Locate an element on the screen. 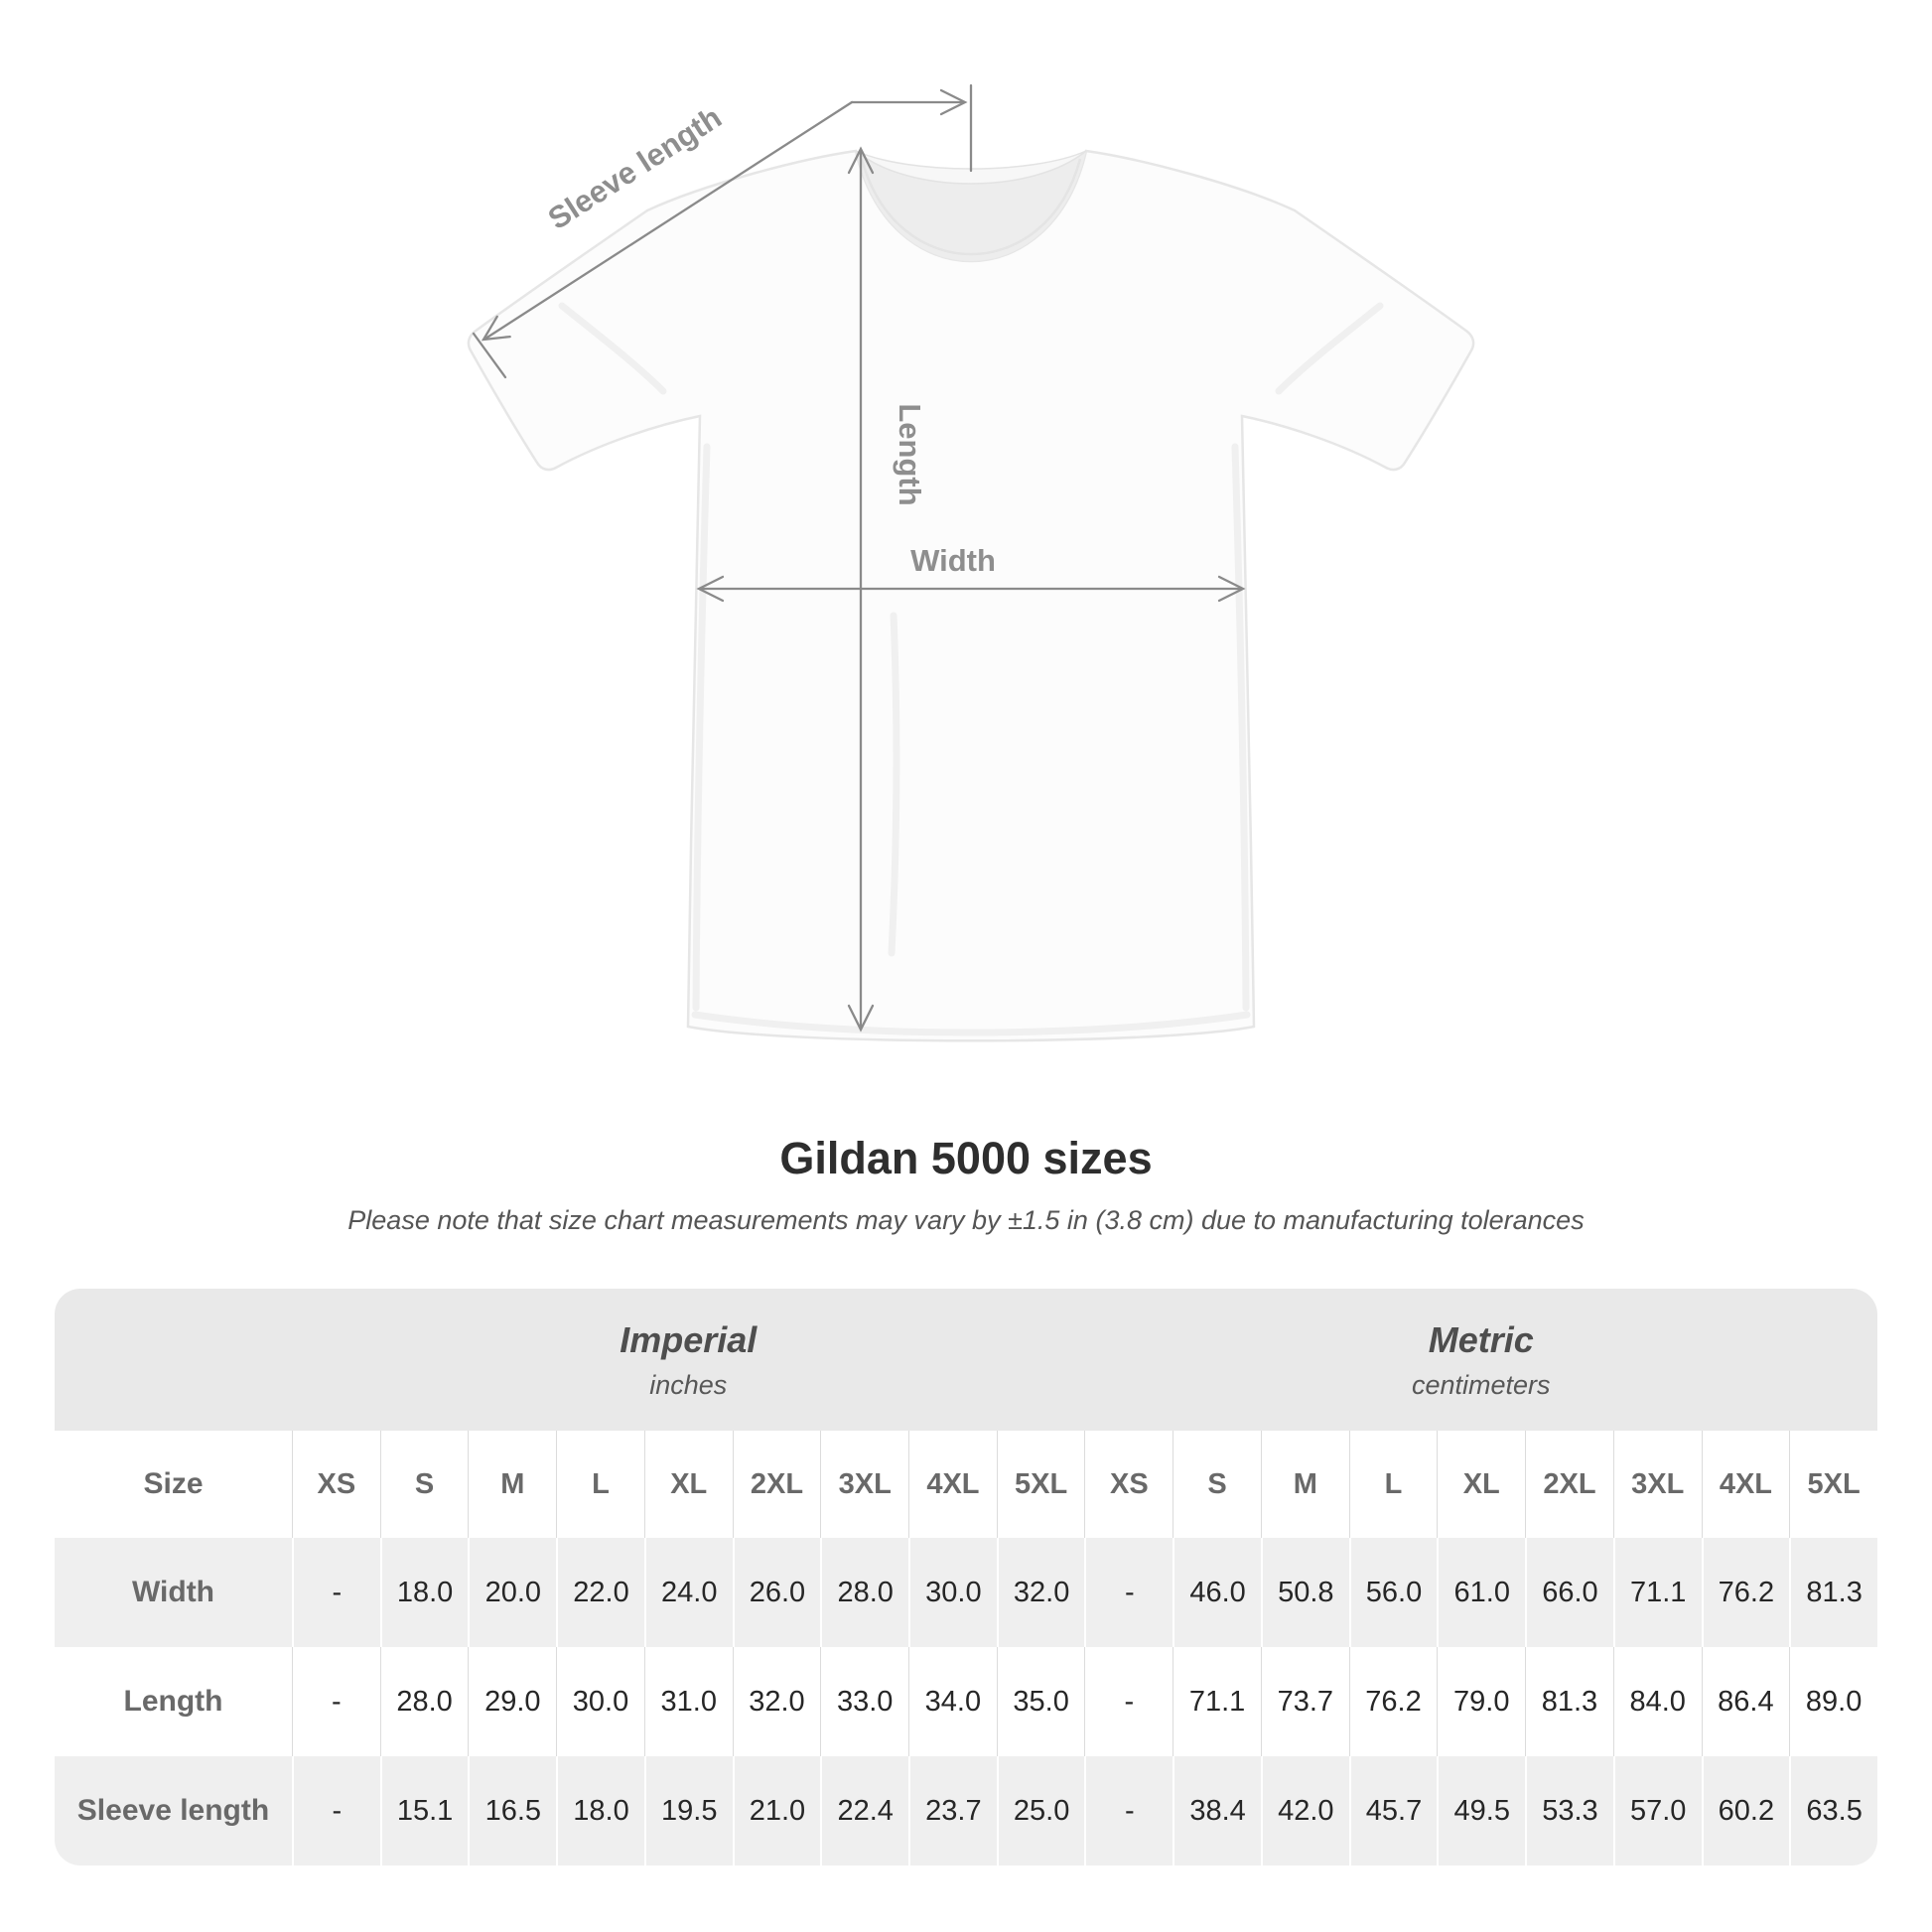 Image resolution: width=1932 pixels, height=1932 pixels. value-cell: 53.3 is located at coordinates (1569, 1810).